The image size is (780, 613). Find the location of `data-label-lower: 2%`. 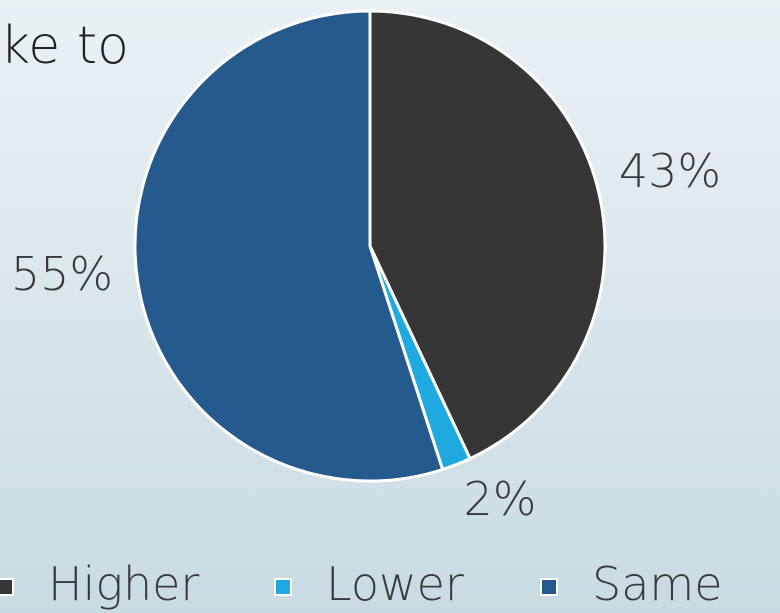

data-label-lower: 2% is located at coordinates (500, 499).